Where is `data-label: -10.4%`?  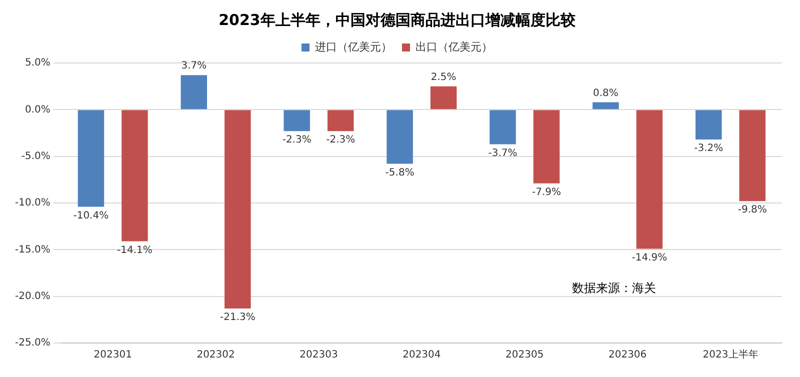
data-label: -10.4% is located at coordinates (91, 216).